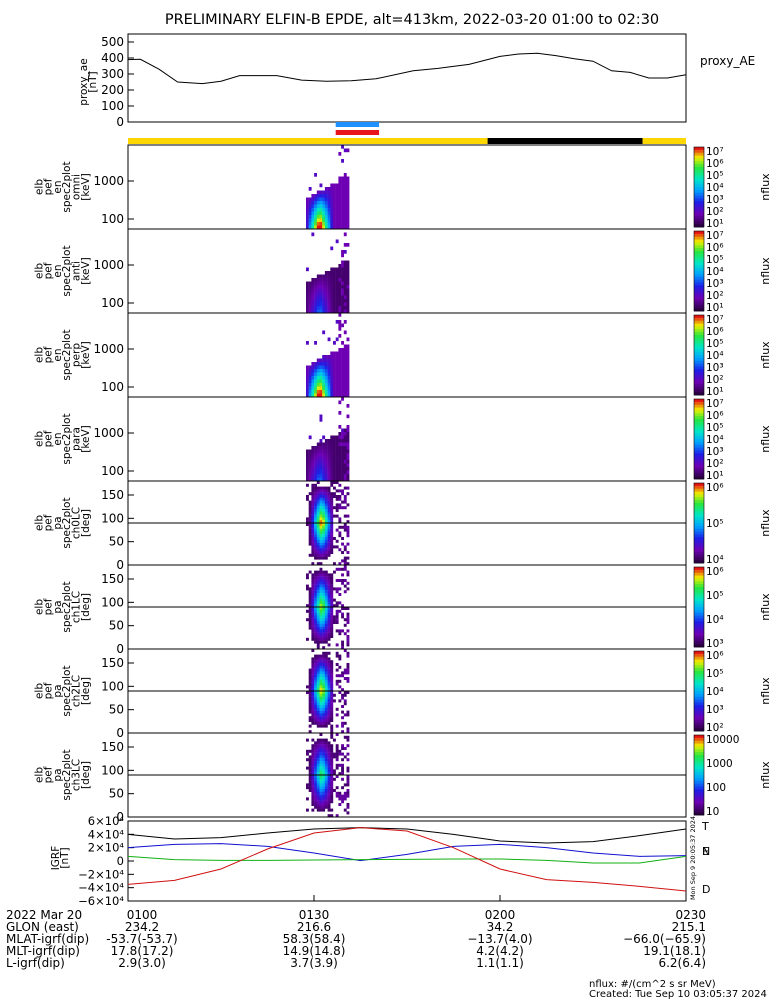  I want to click on colorbar-label: nflux, so click(765, 523).